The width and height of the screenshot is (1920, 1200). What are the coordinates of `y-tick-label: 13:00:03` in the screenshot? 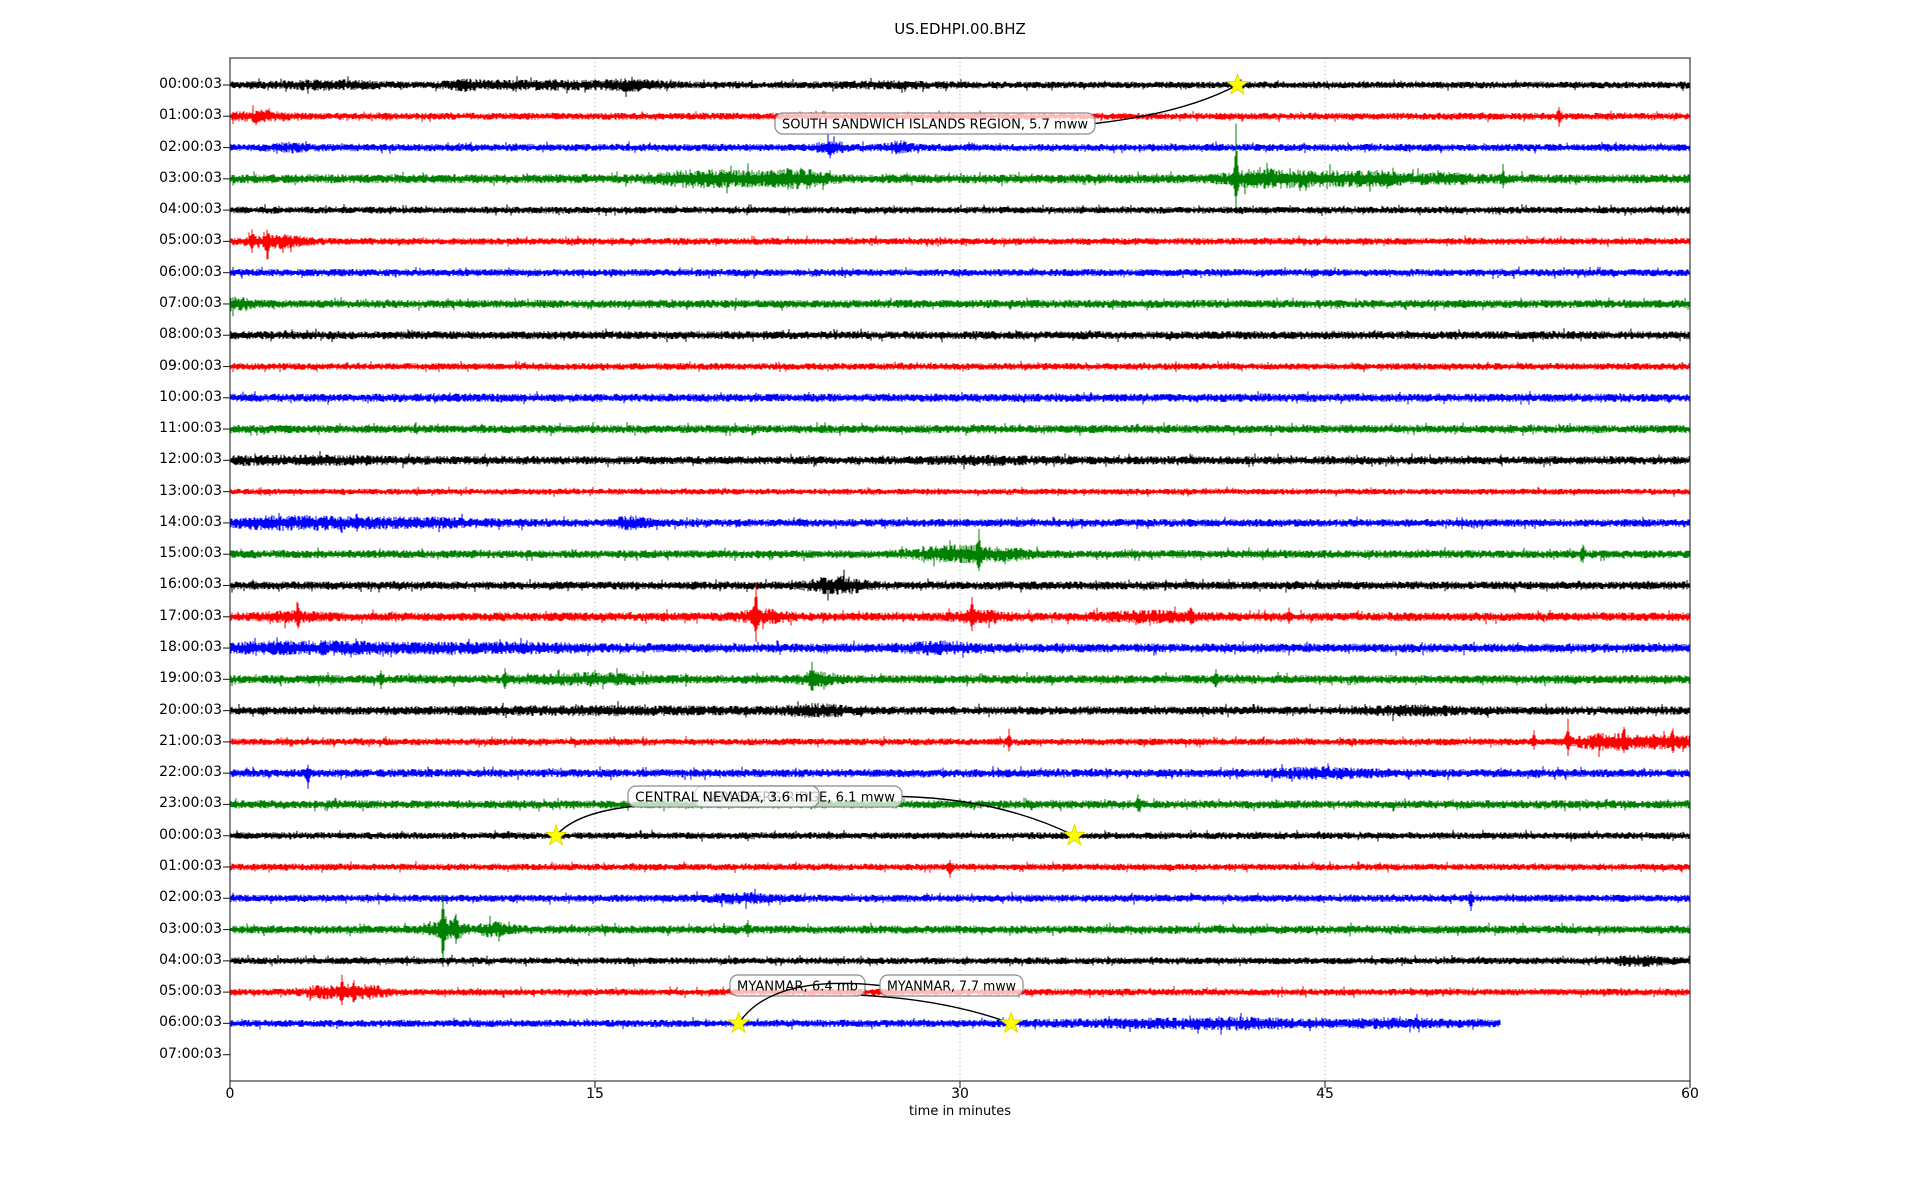 It's located at (190, 490).